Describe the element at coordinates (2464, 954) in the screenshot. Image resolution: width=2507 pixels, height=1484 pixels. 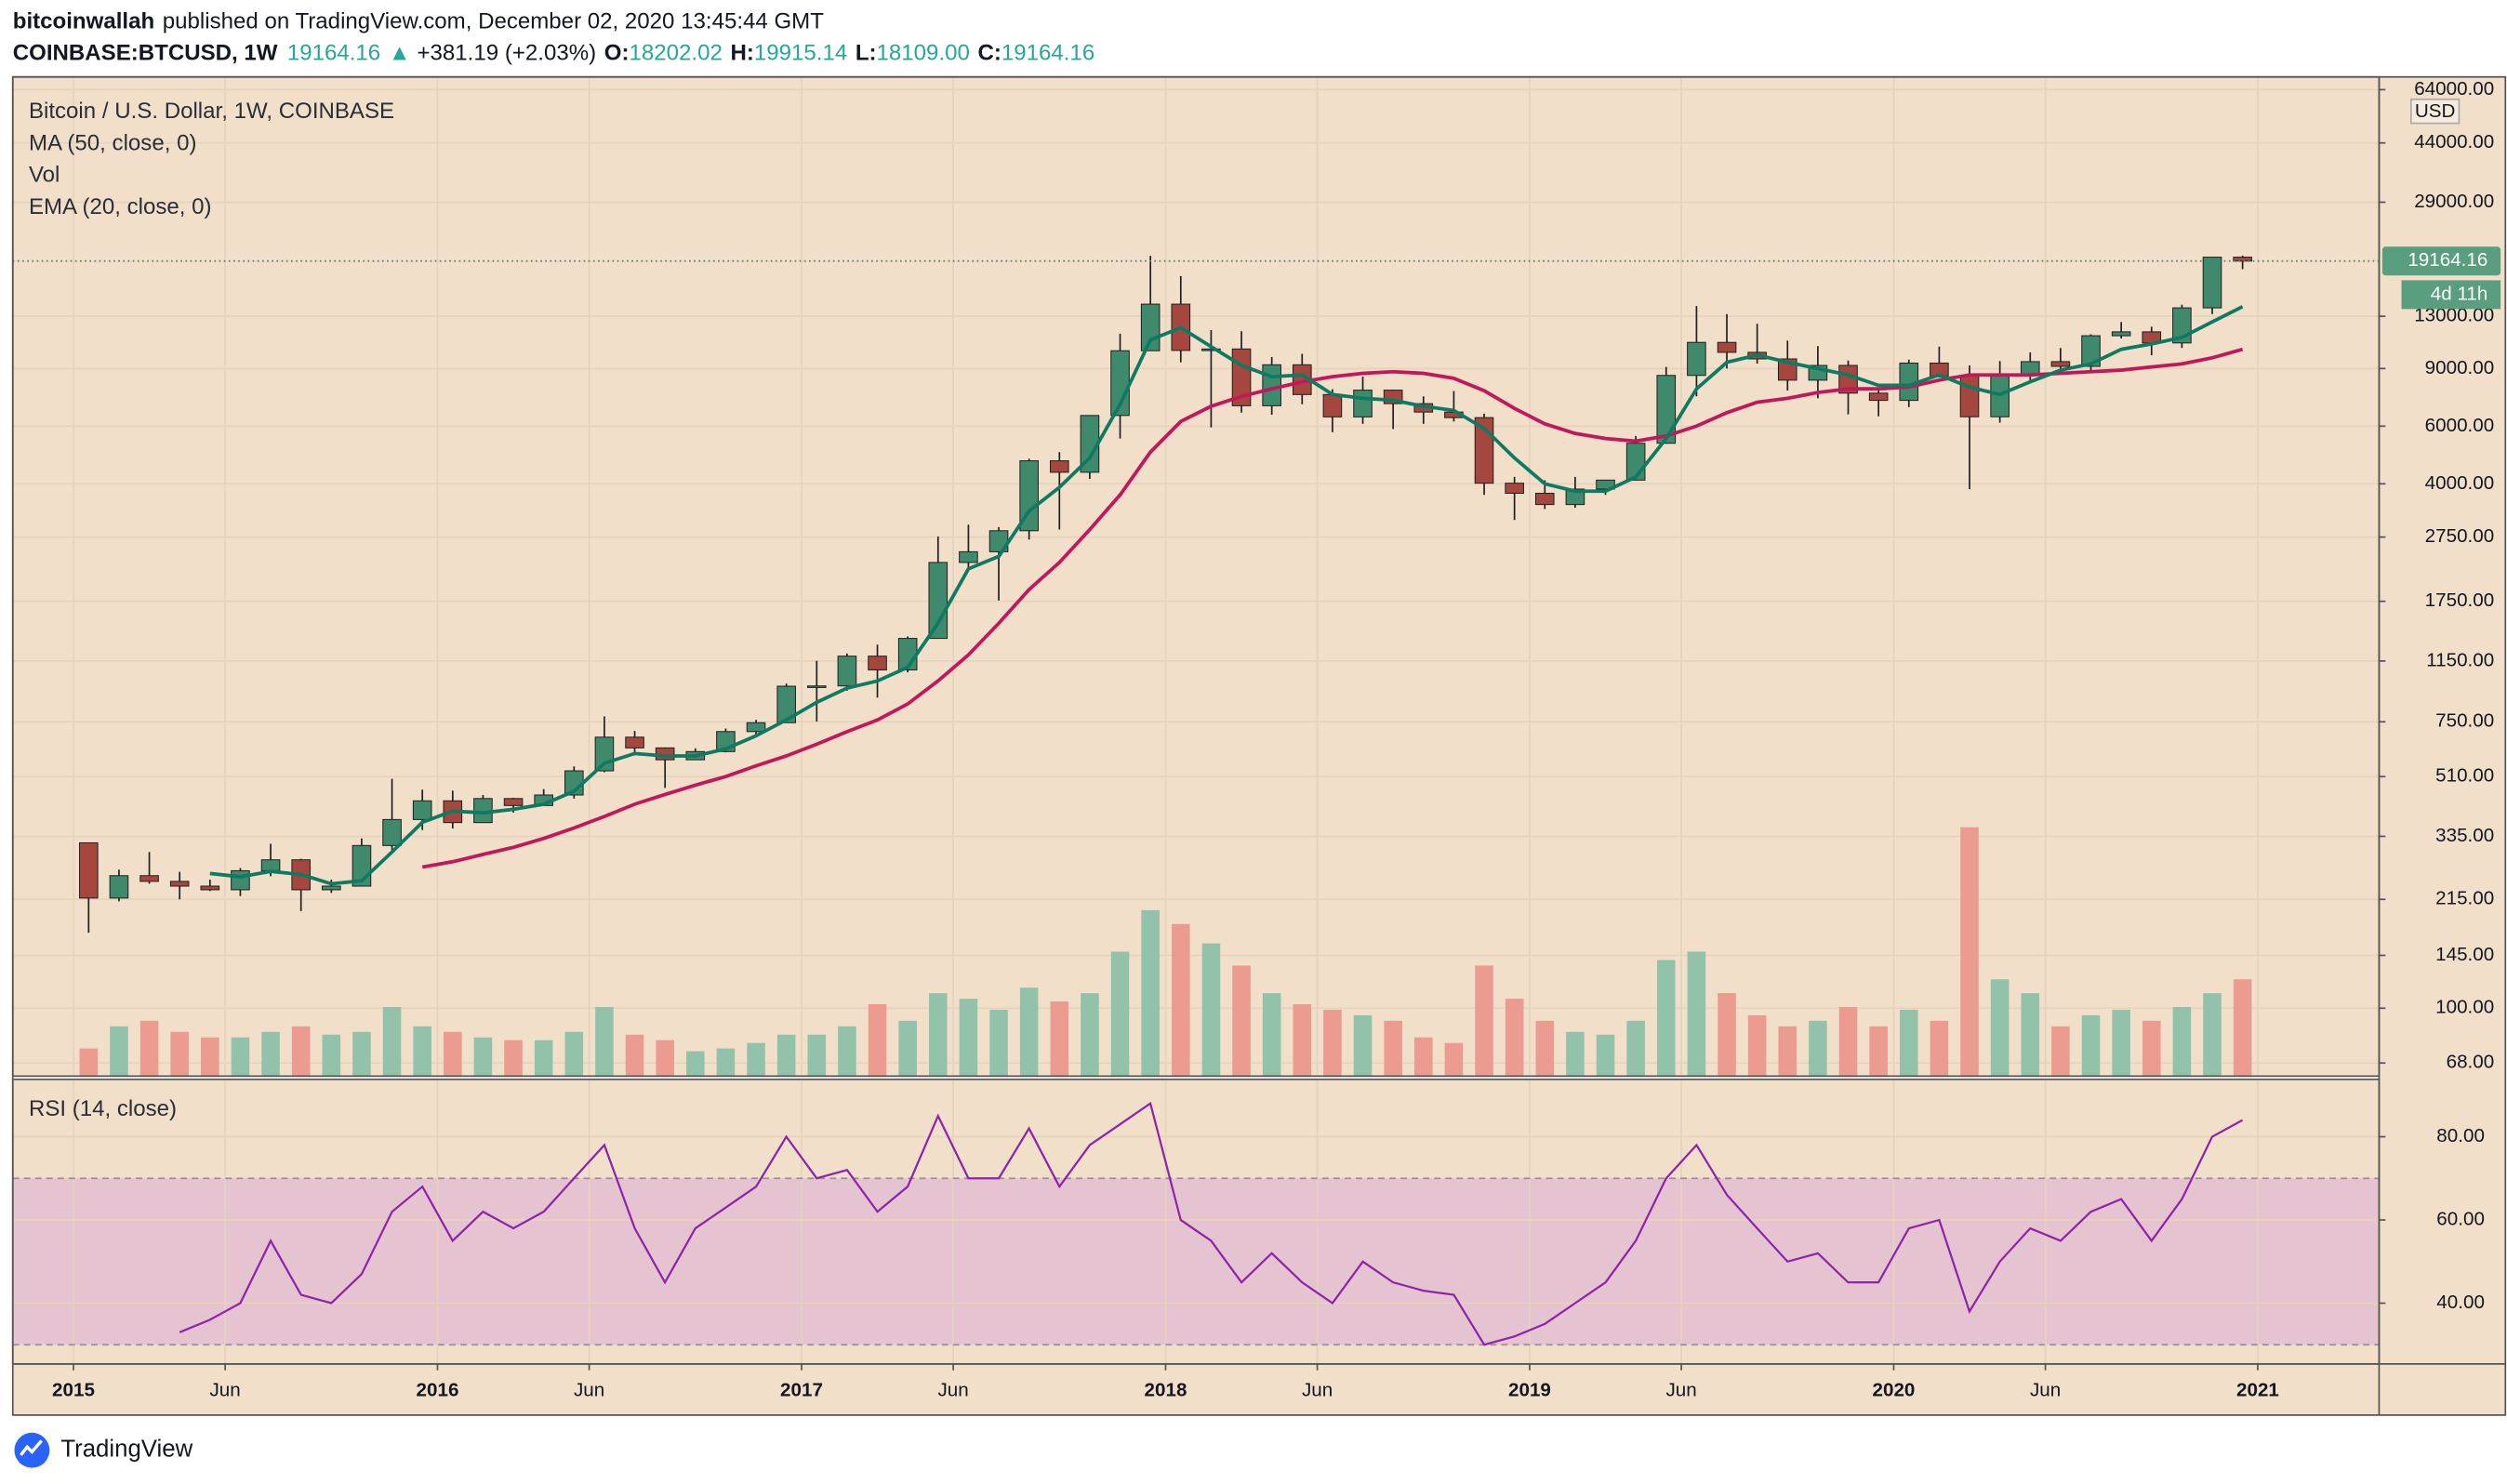
I see `y-tick-label: 145.00` at that location.